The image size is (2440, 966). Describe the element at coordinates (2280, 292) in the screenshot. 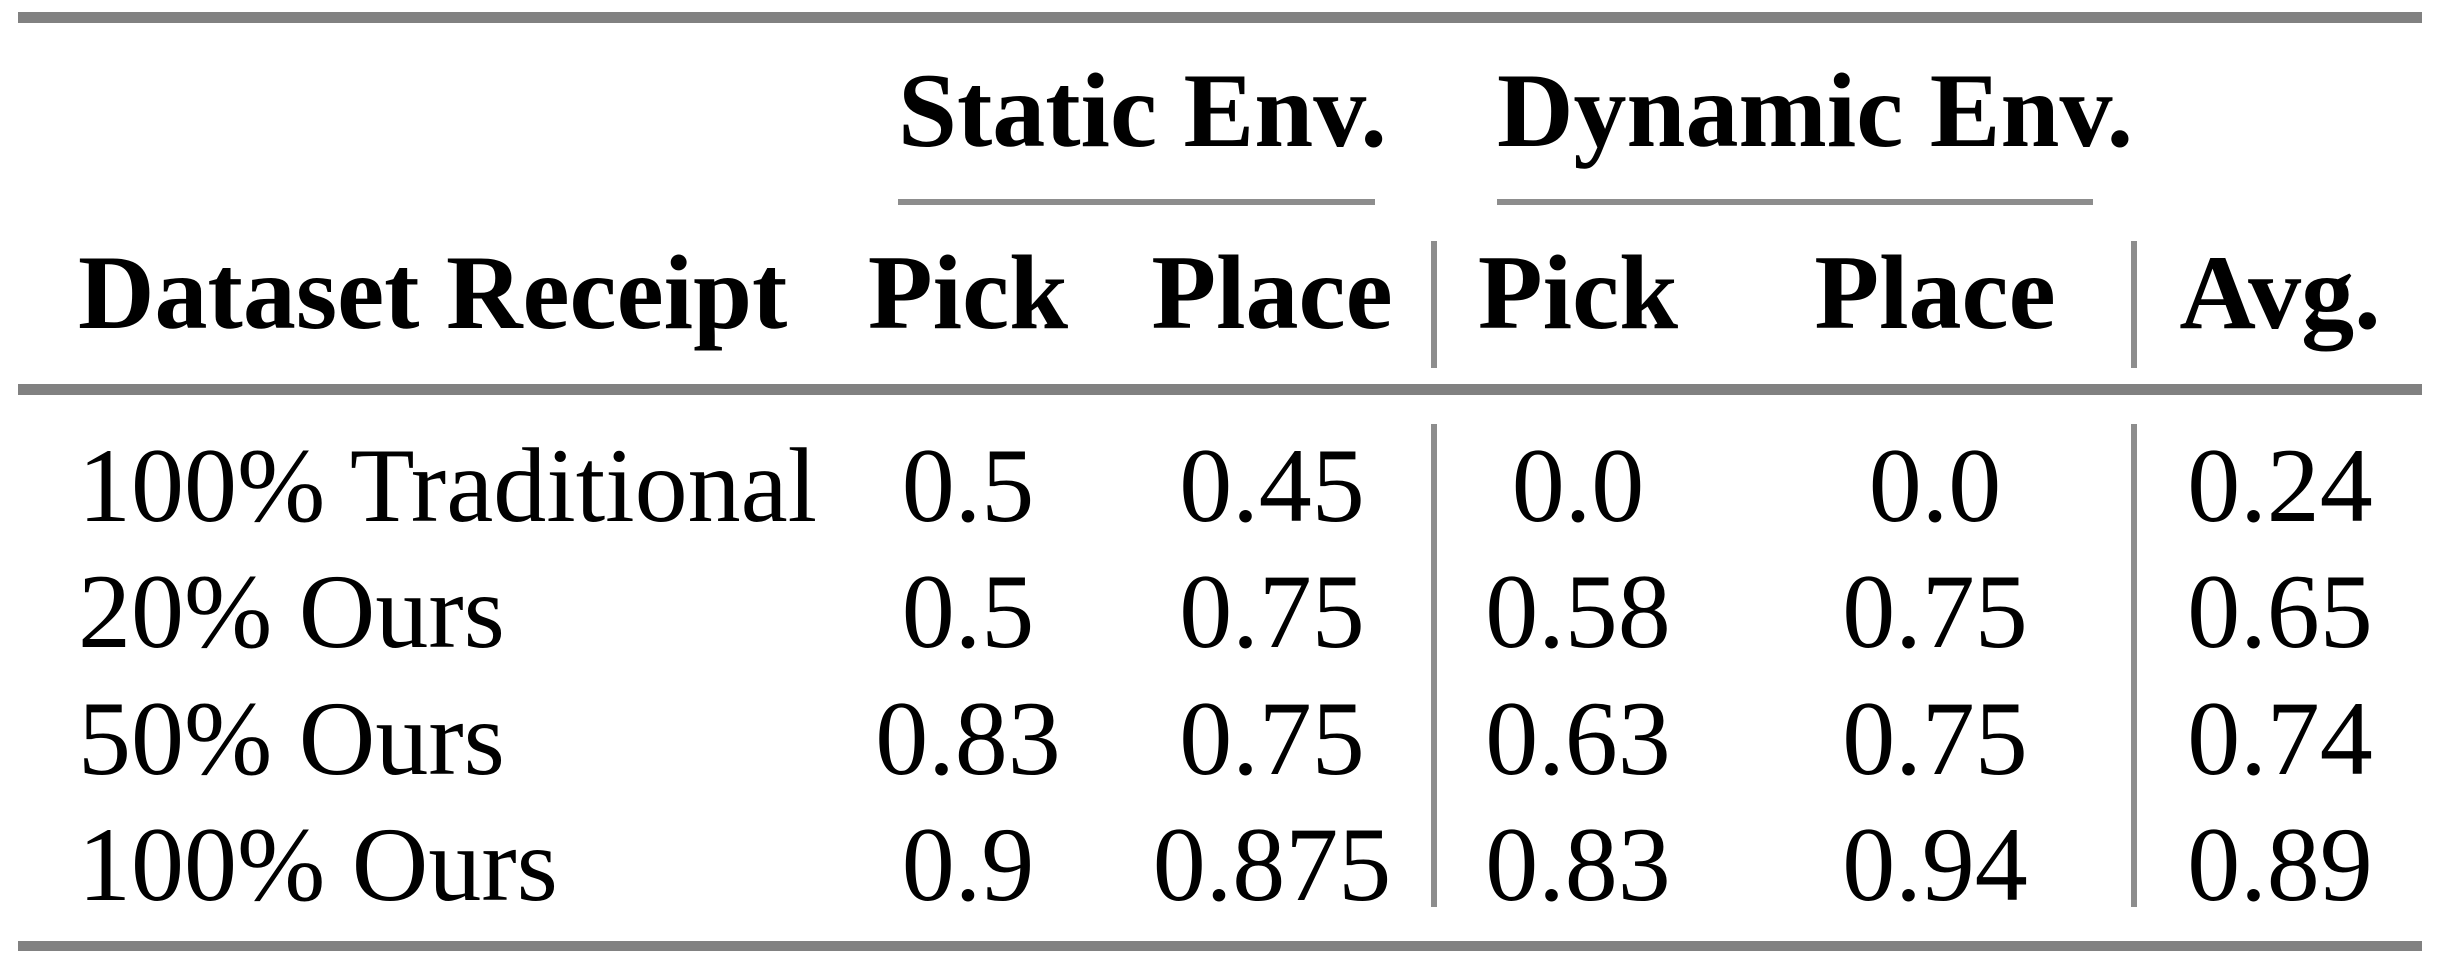

I see `column-header-avg: Avg.` at that location.